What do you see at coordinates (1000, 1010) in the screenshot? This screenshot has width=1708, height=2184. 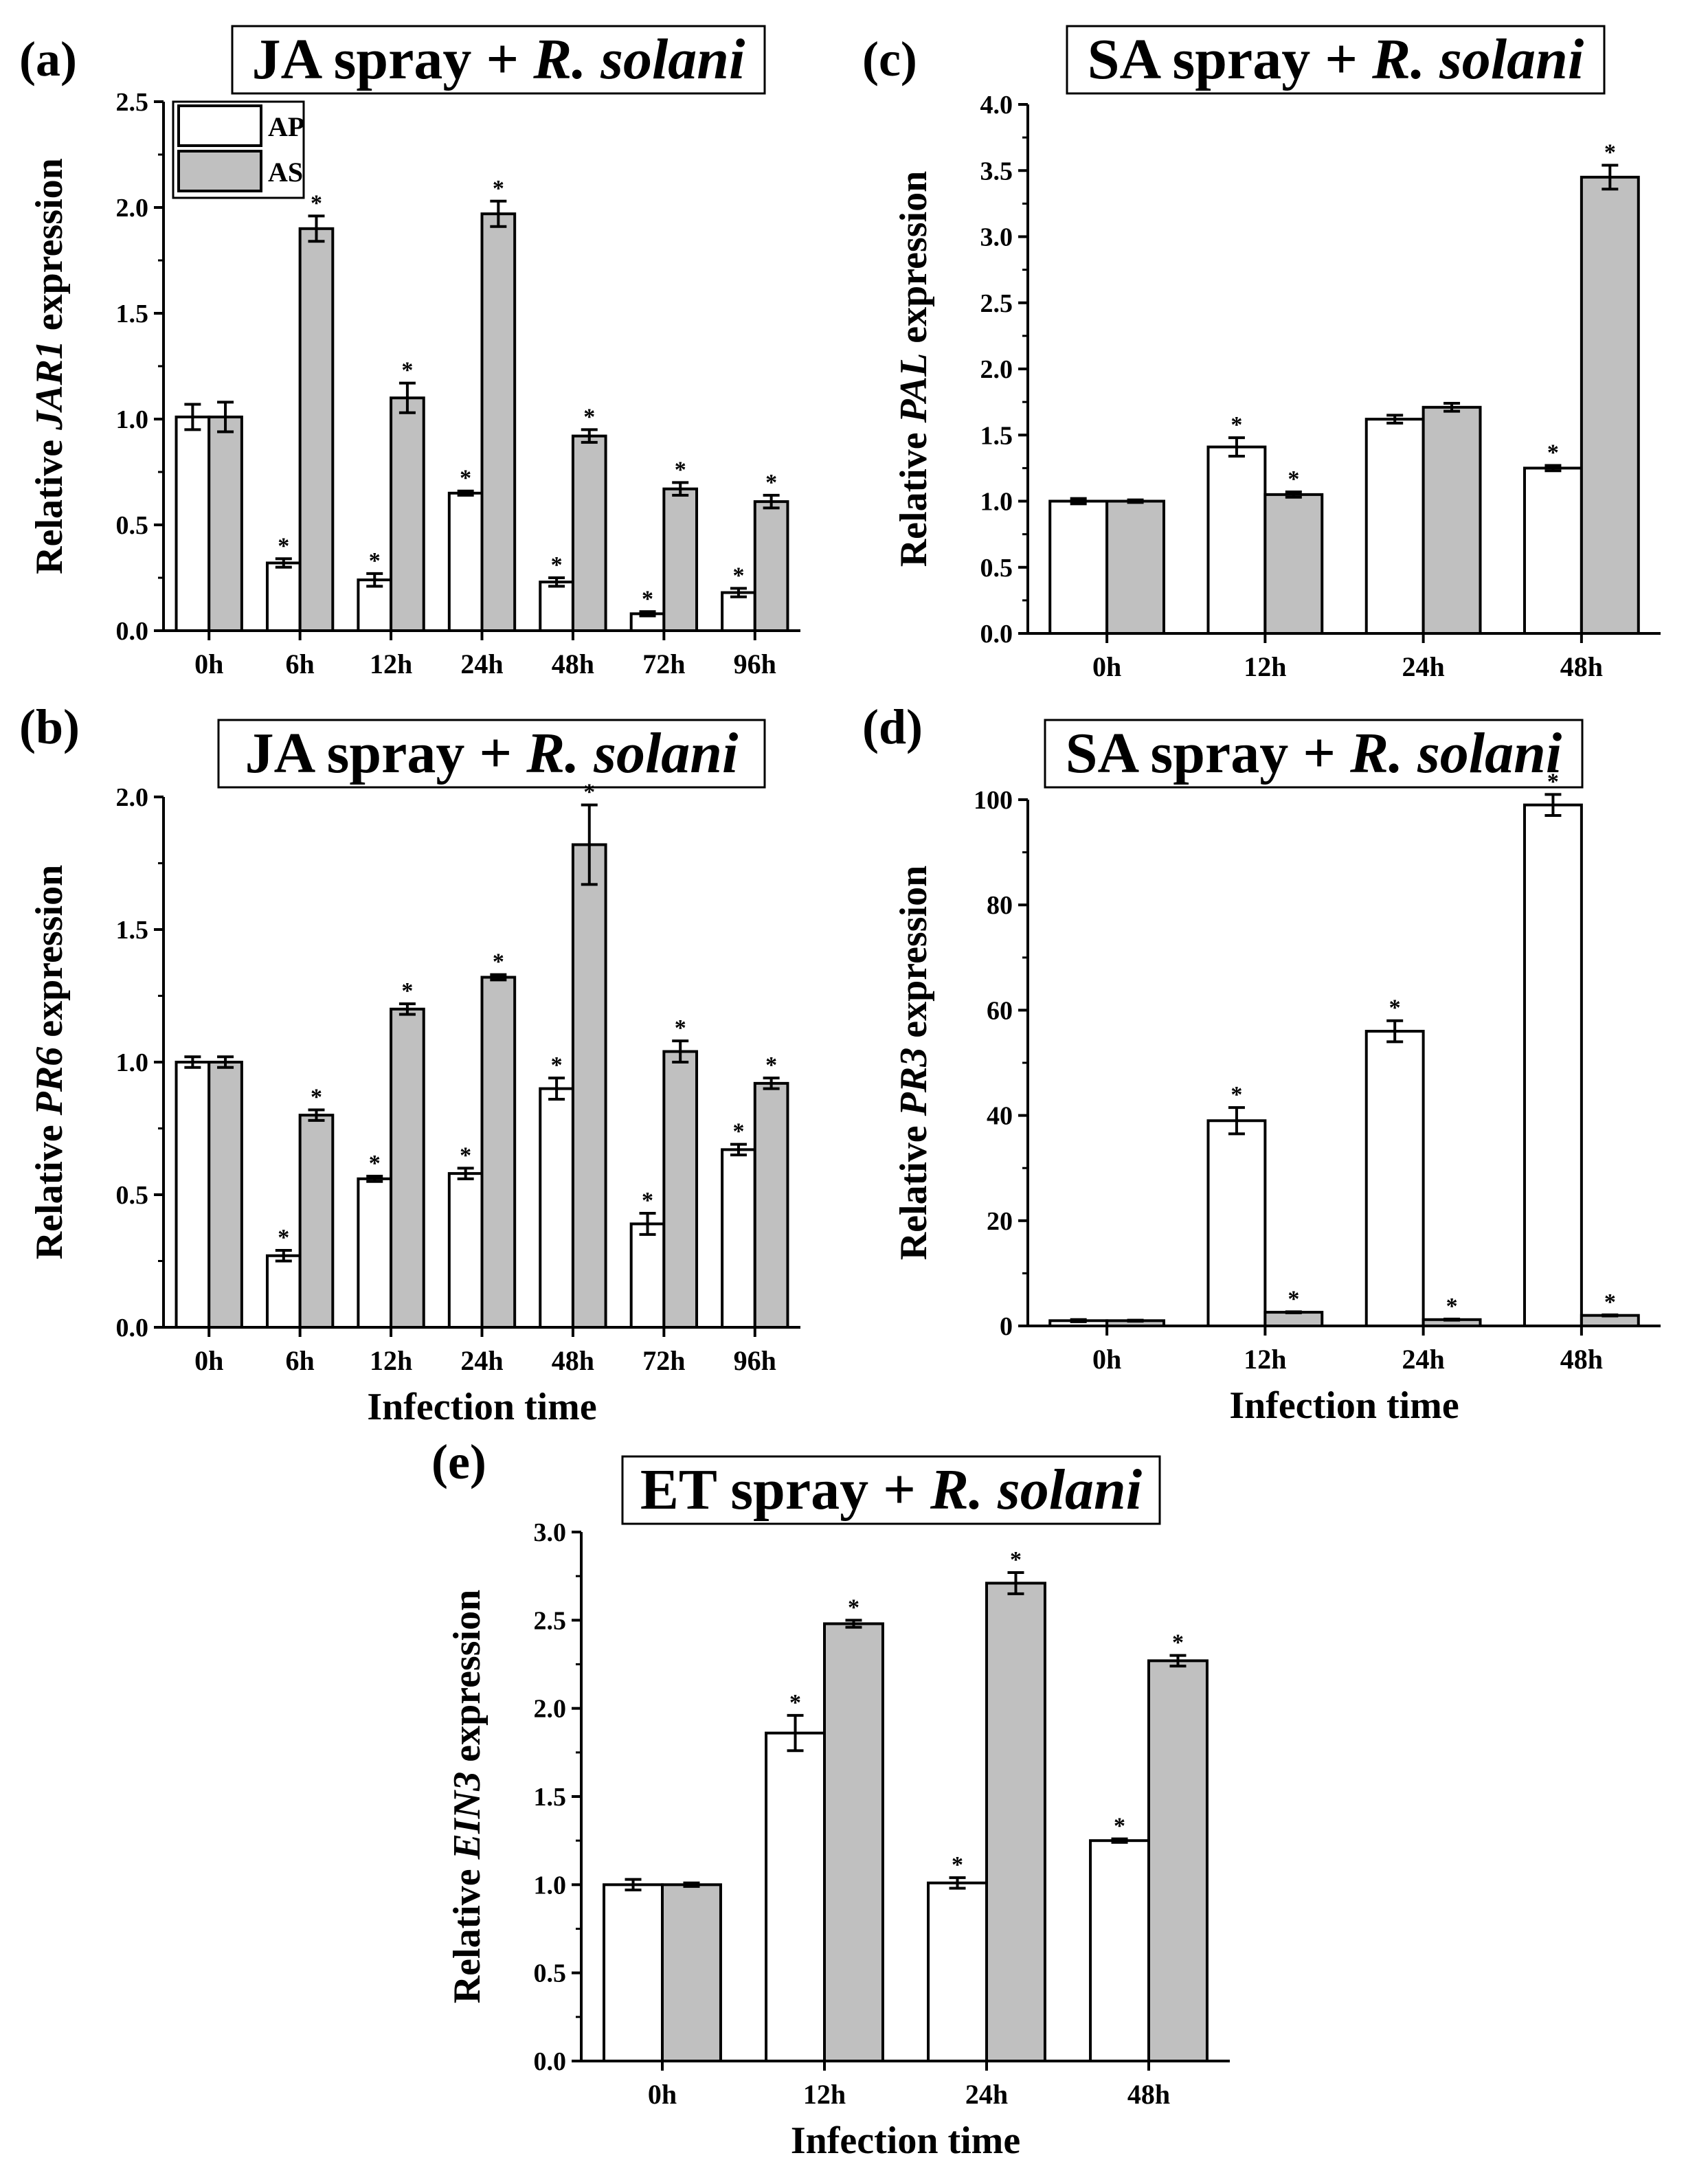 I see `y-tick-label: 60` at bounding box center [1000, 1010].